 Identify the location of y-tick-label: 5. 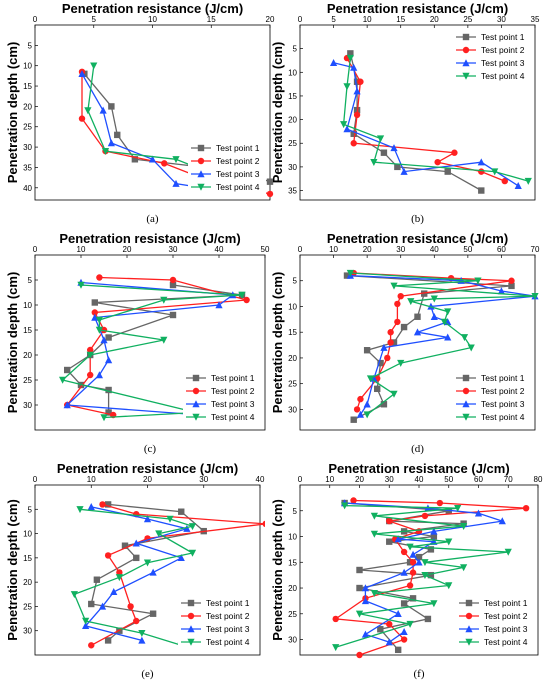
(295, 49).